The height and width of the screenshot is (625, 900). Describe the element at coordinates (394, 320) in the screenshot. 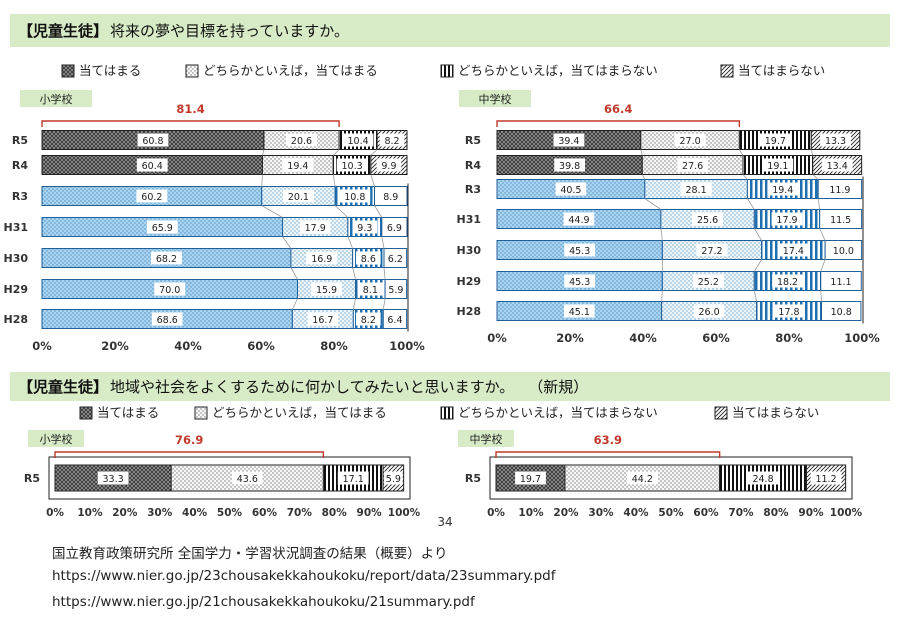

I see `value-label: 6.4` at that location.